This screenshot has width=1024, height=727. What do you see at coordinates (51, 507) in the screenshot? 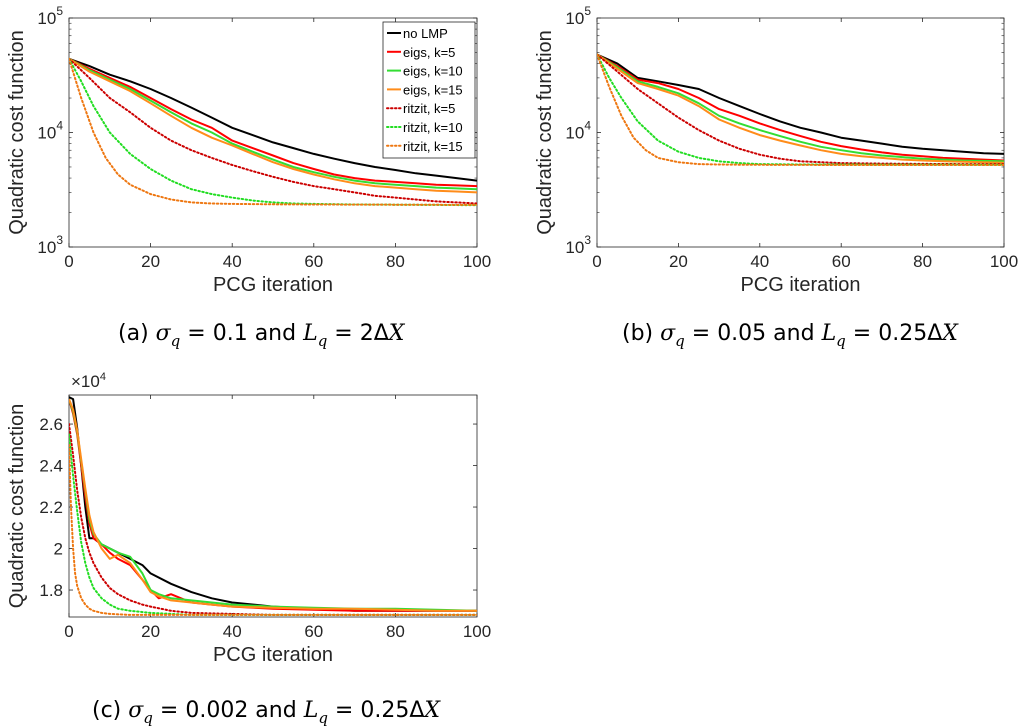
I see `y-tick-label: 2.2` at bounding box center [51, 507].